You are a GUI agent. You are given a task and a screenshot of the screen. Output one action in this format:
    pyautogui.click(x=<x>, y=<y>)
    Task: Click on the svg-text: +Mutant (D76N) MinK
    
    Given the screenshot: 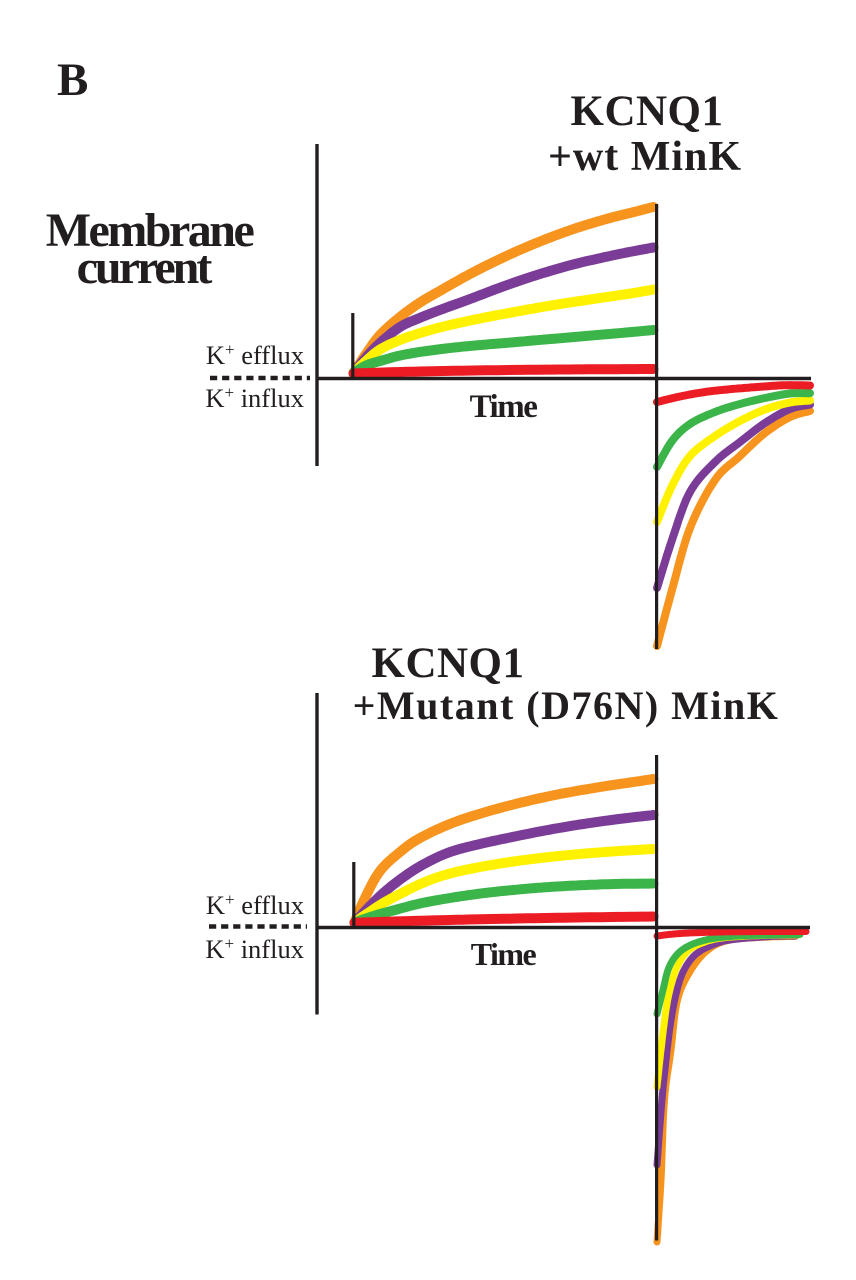 What is the action you would take?
    pyautogui.click(x=566, y=705)
    